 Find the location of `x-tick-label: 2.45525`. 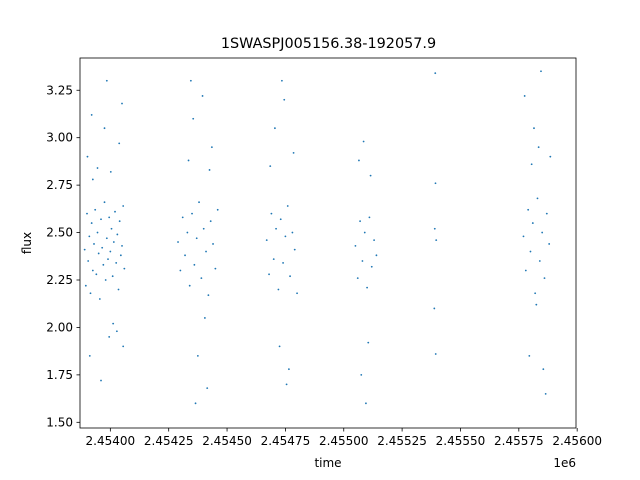

x-tick-label: 2.45525 is located at coordinates (402, 441).